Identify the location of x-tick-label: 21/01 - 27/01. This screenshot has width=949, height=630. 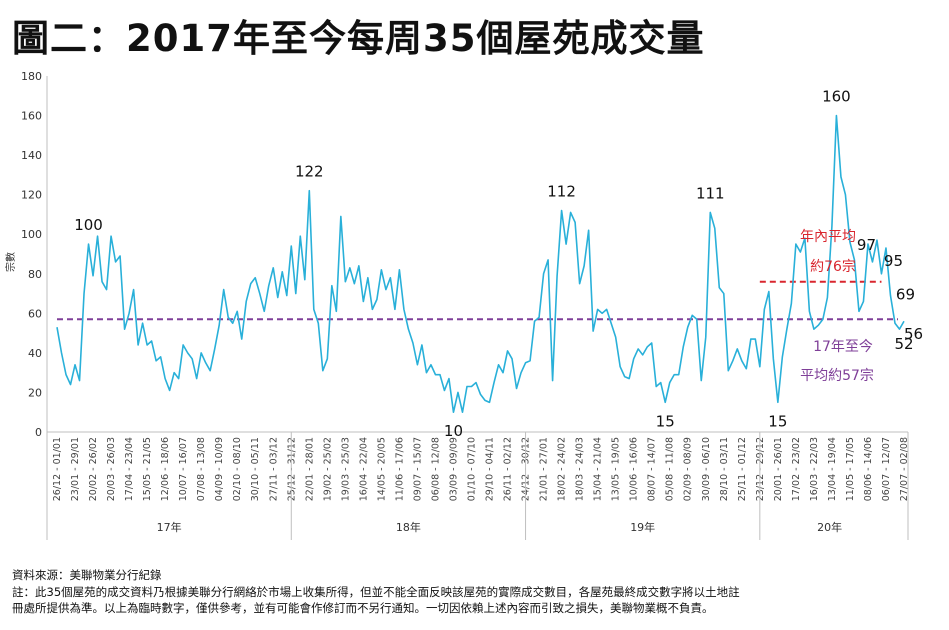
(544, 469).